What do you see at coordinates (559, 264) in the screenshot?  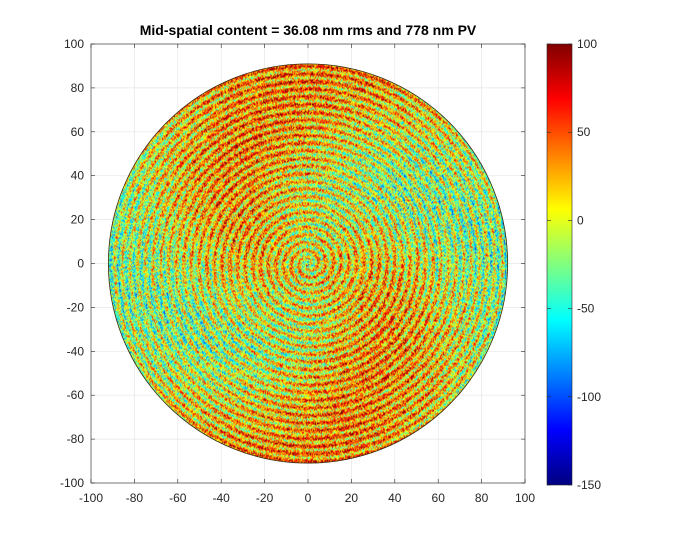 I see `colorbar-gradient` at bounding box center [559, 264].